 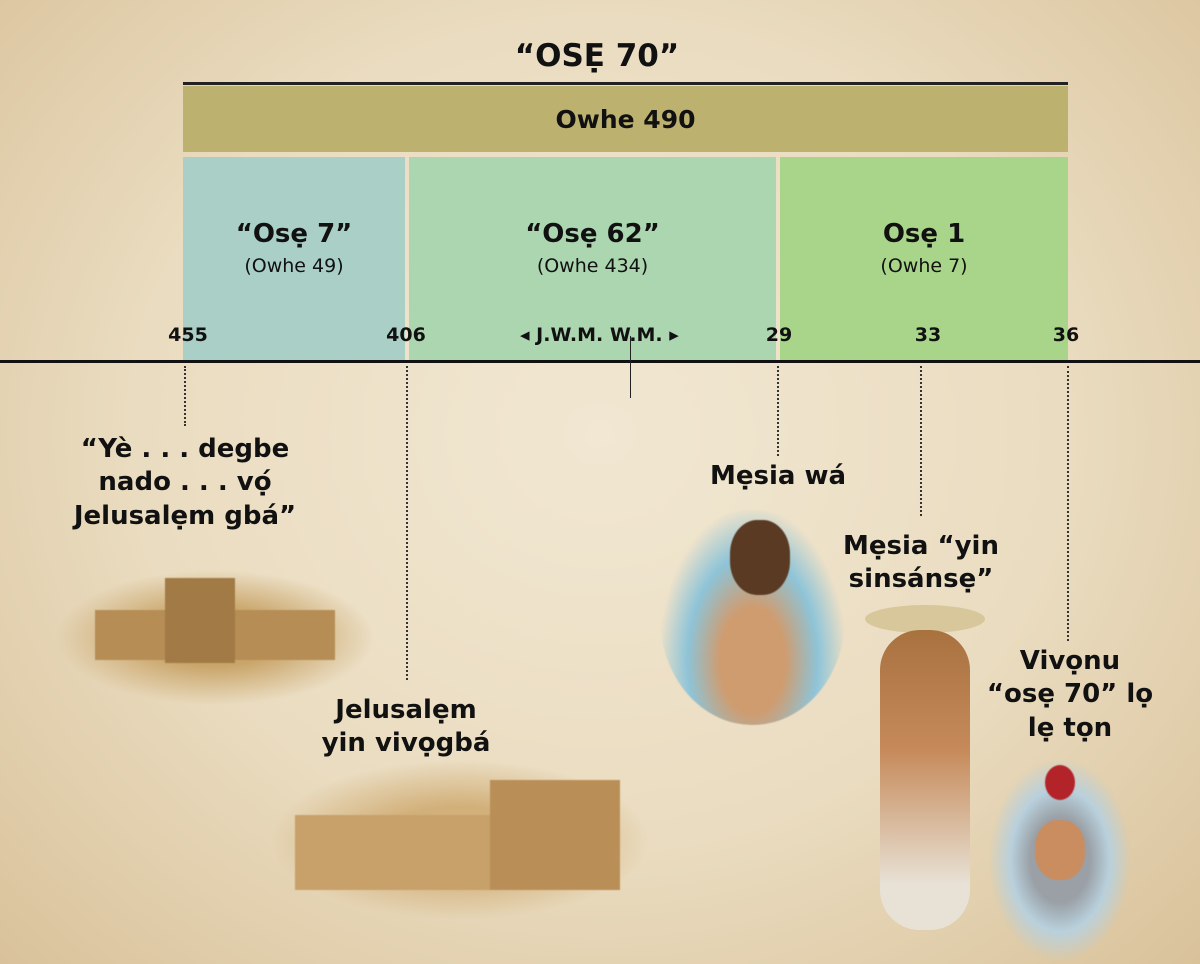 I want to click on segment-heading: Osẹ 1, so click(x=924, y=234).